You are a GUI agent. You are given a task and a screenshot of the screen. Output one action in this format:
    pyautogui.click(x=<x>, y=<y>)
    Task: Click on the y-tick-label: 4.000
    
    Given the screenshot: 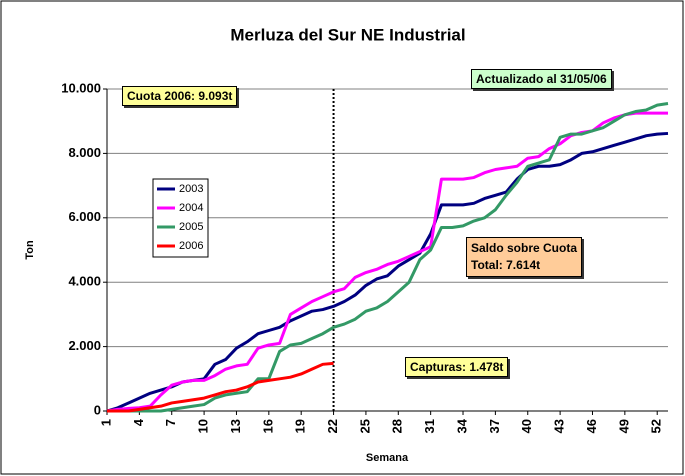 What is the action you would take?
    pyautogui.click(x=84, y=281)
    